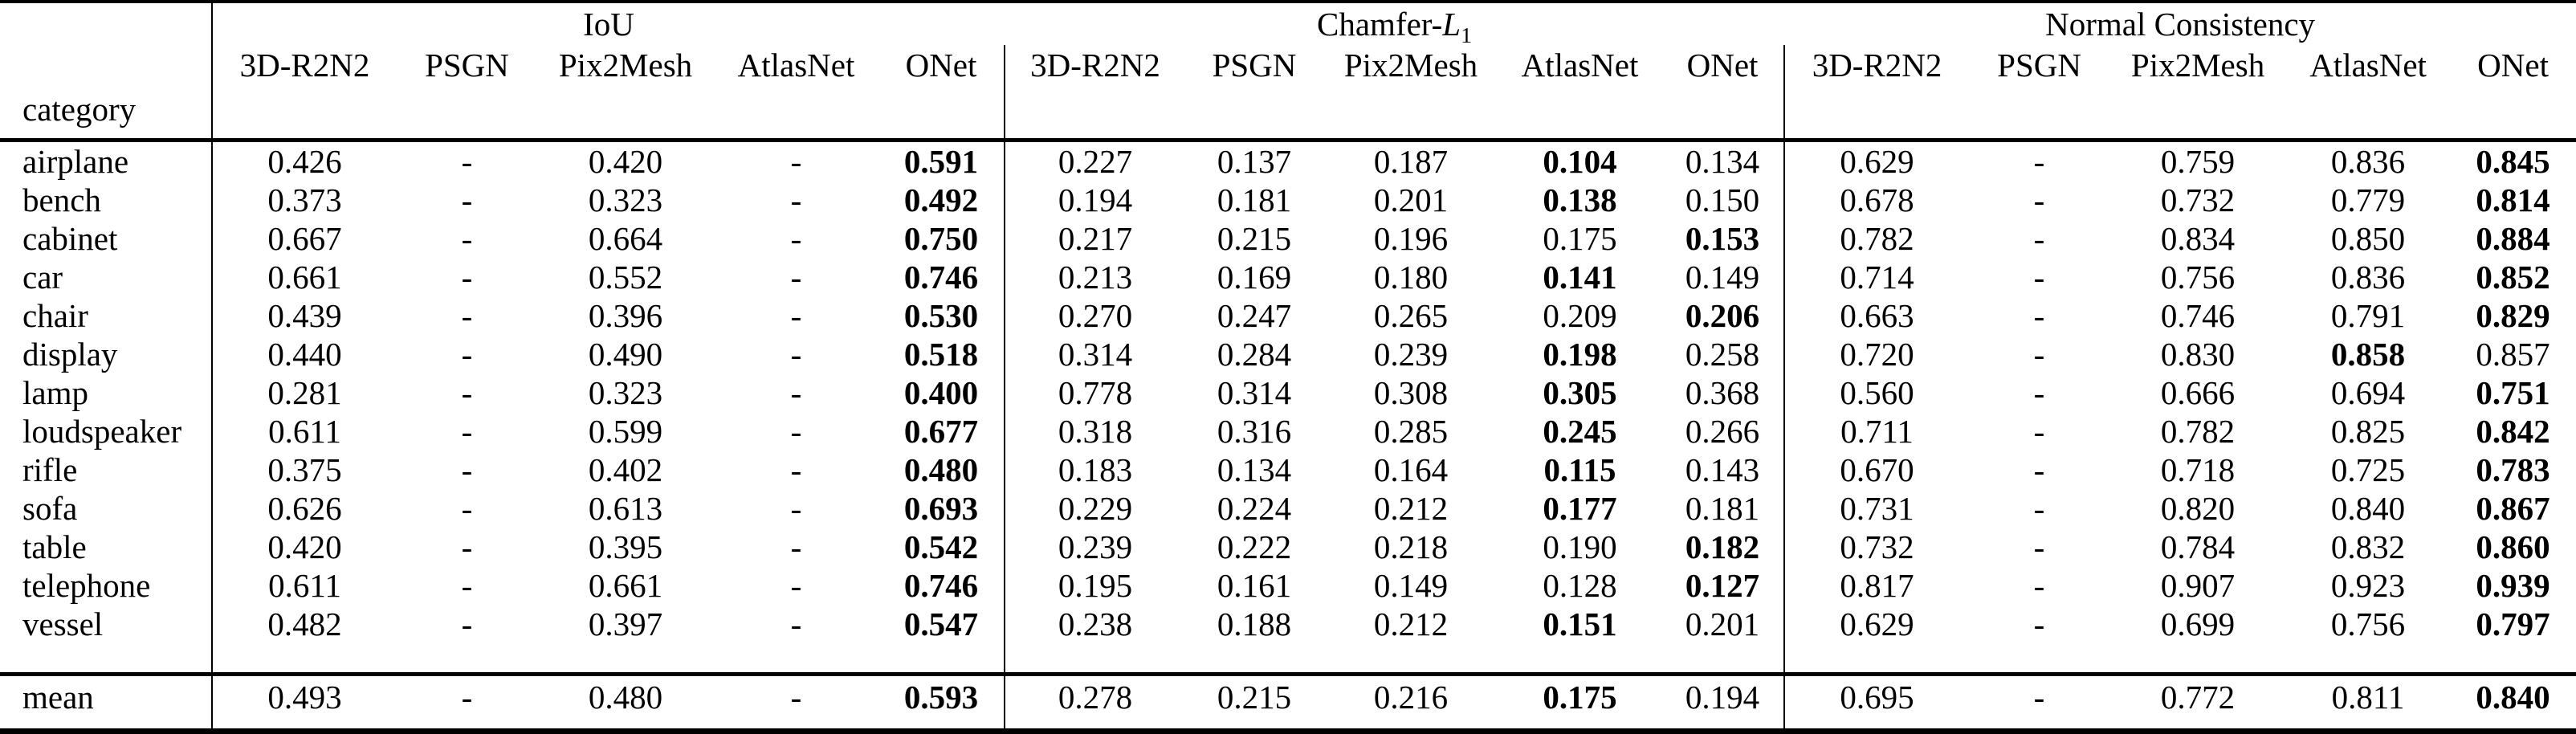 Image resolution: width=2576 pixels, height=734 pixels. What do you see at coordinates (625, 199) in the screenshot?
I see `value-cell: 0.323` at bounding box center [625, 199].